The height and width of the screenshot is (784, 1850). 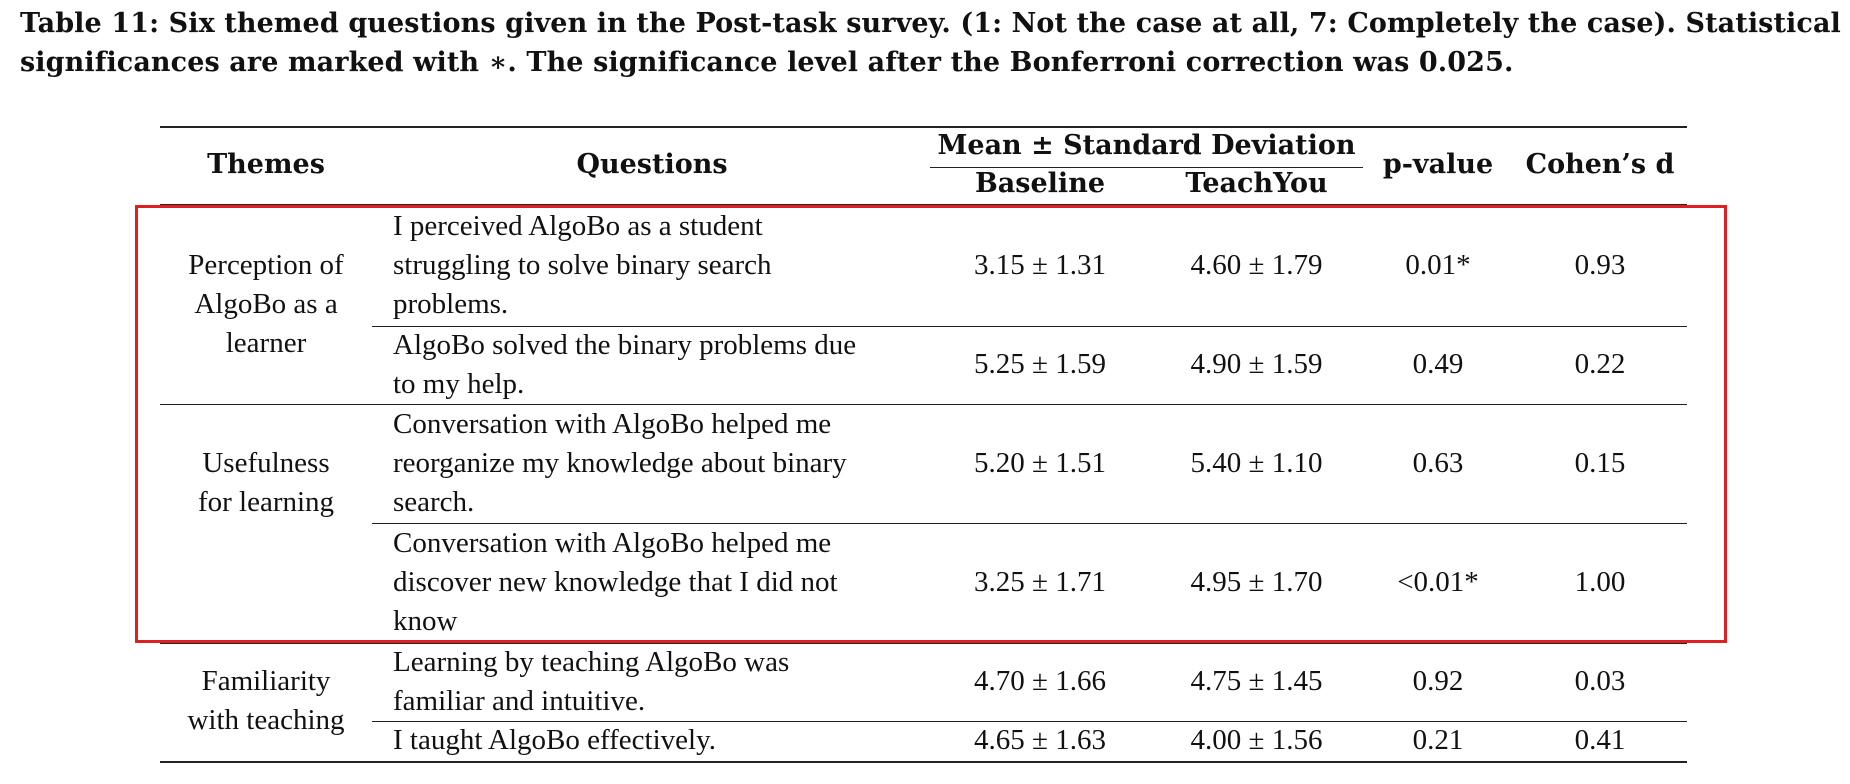 I want to click on teachyou-value: 4.60 ± 1.79, so click(x=1256, y=265).